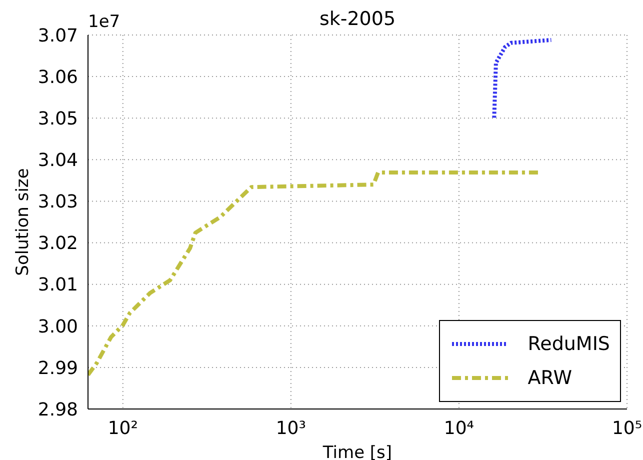 Image resolution: width=643 pixels, height=460 pixels. Describe the element at coordinates (104, 22) in the screenshot. I see `text: 1e7` at that location.